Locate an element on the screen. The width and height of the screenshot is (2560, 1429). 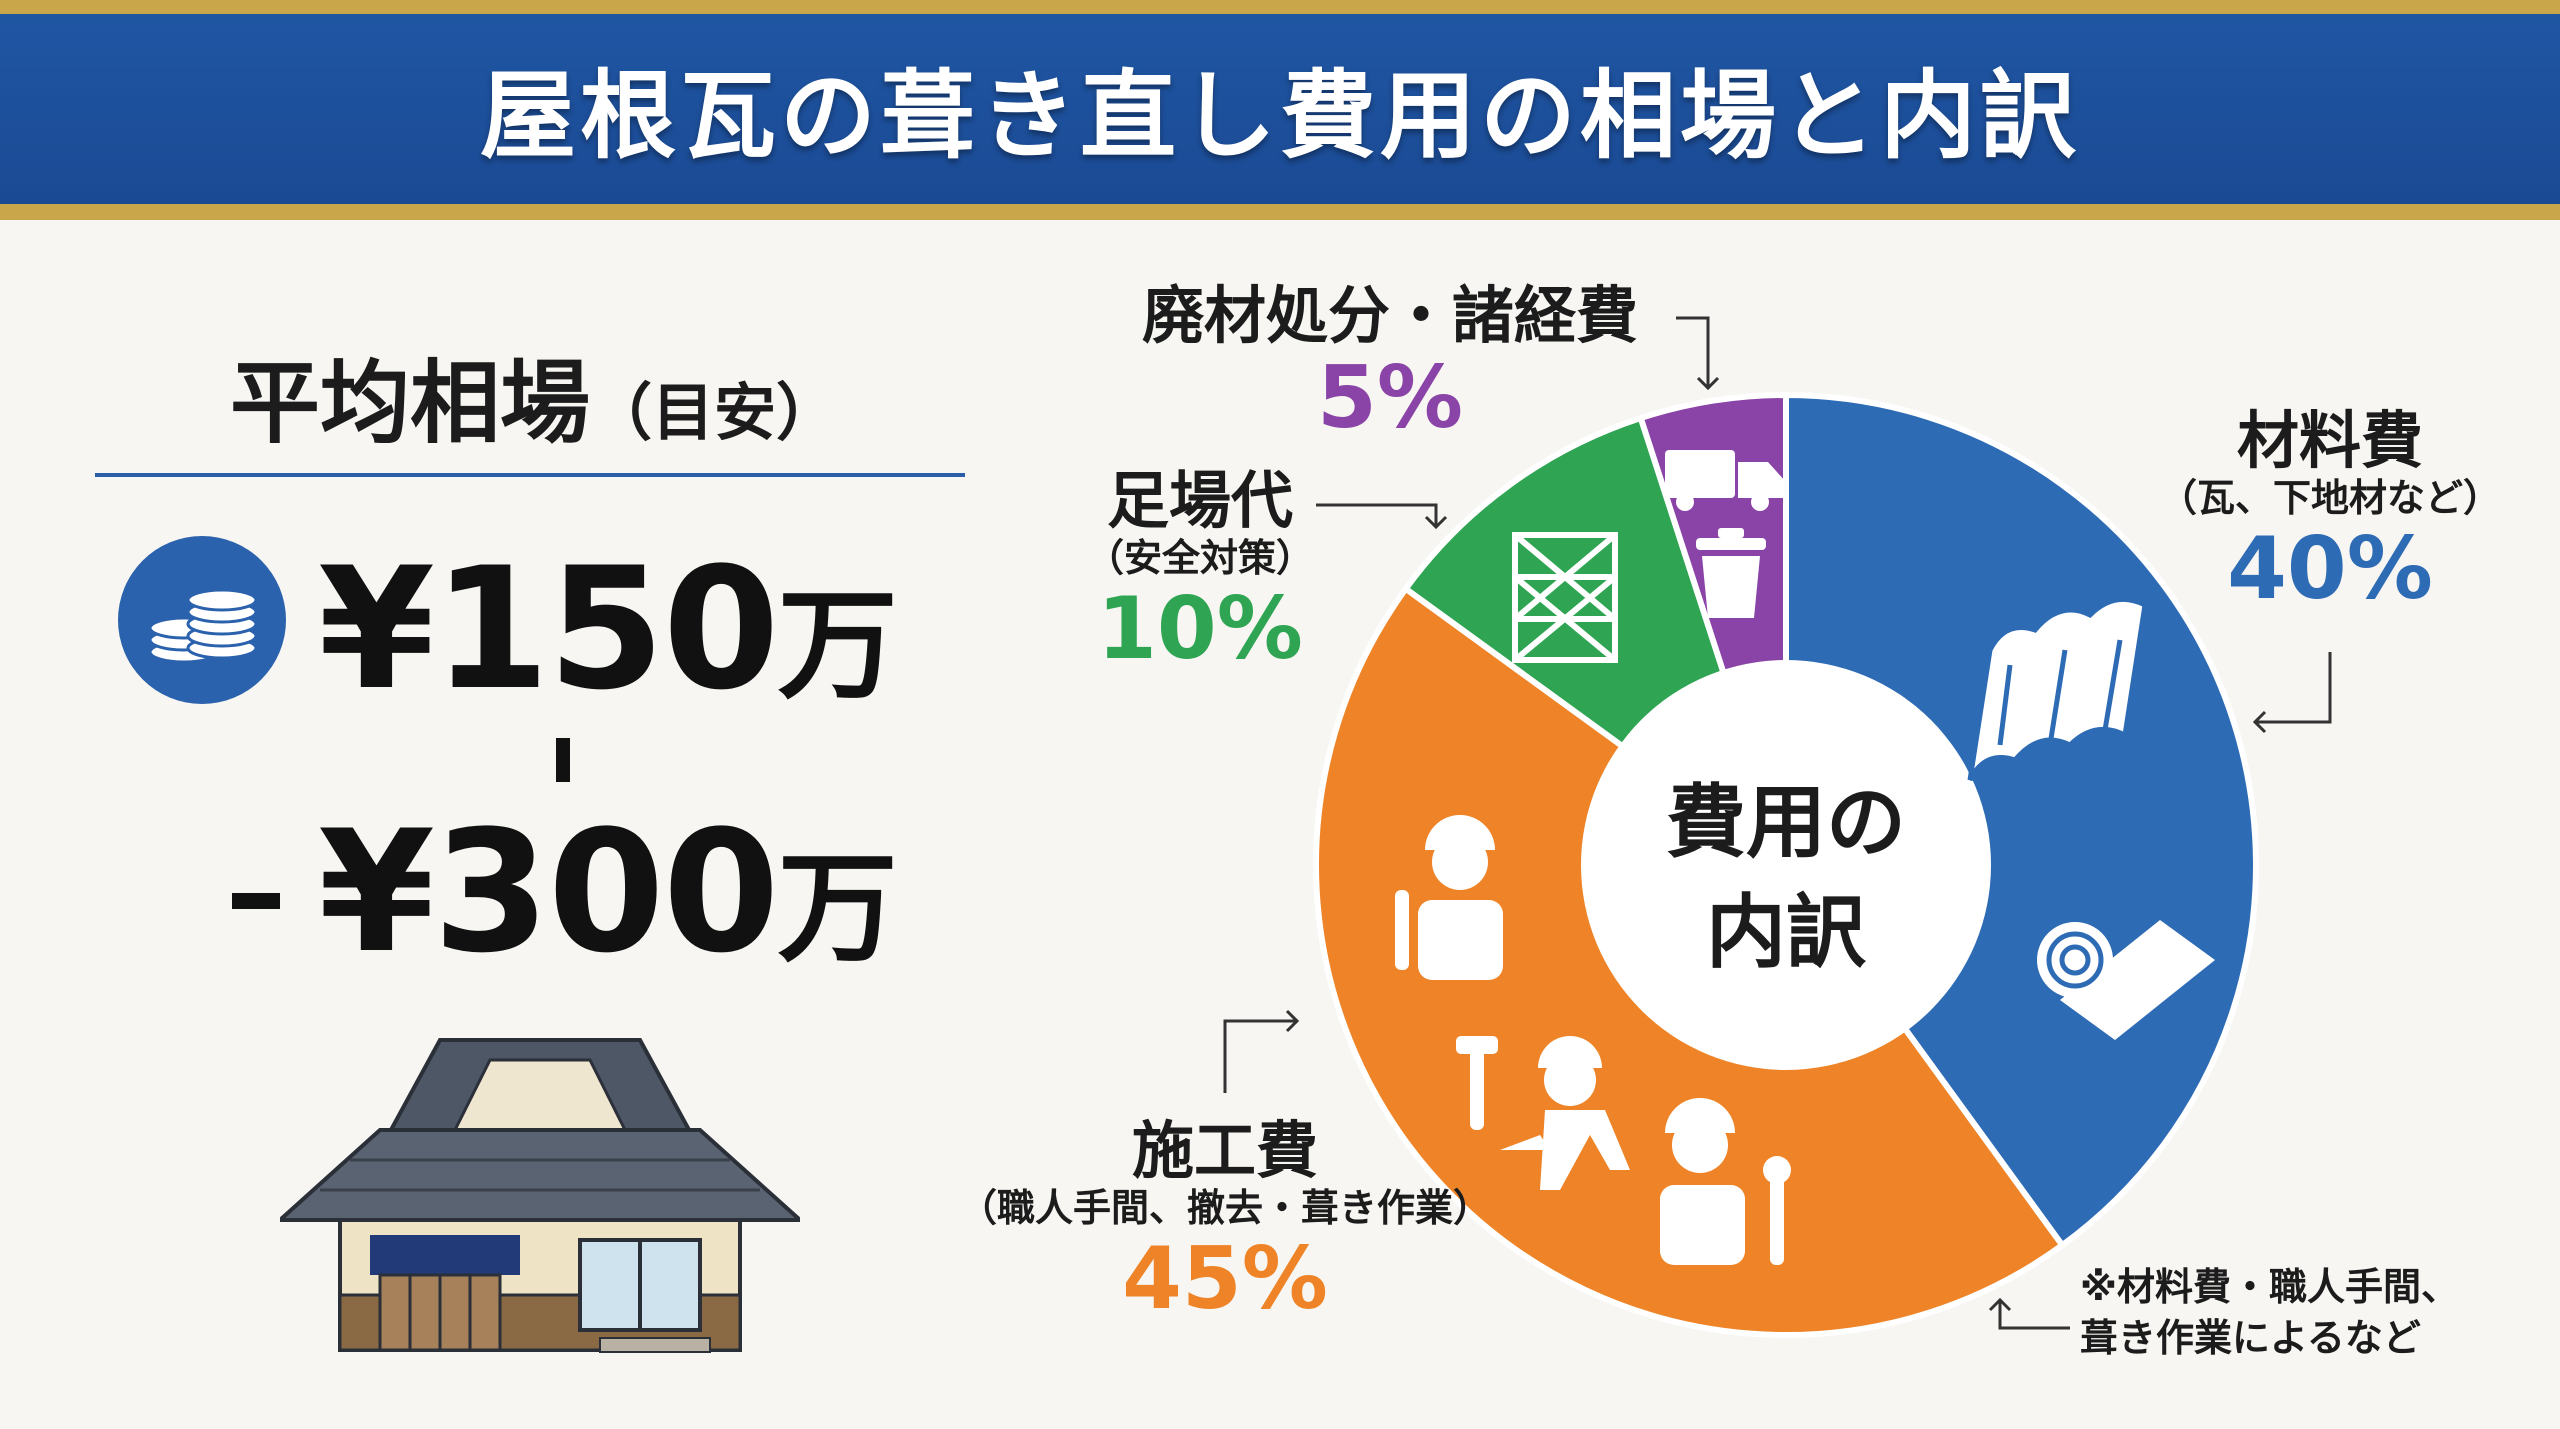
average-heading: 平均相場（目安） is located at coordinates (534, 395).